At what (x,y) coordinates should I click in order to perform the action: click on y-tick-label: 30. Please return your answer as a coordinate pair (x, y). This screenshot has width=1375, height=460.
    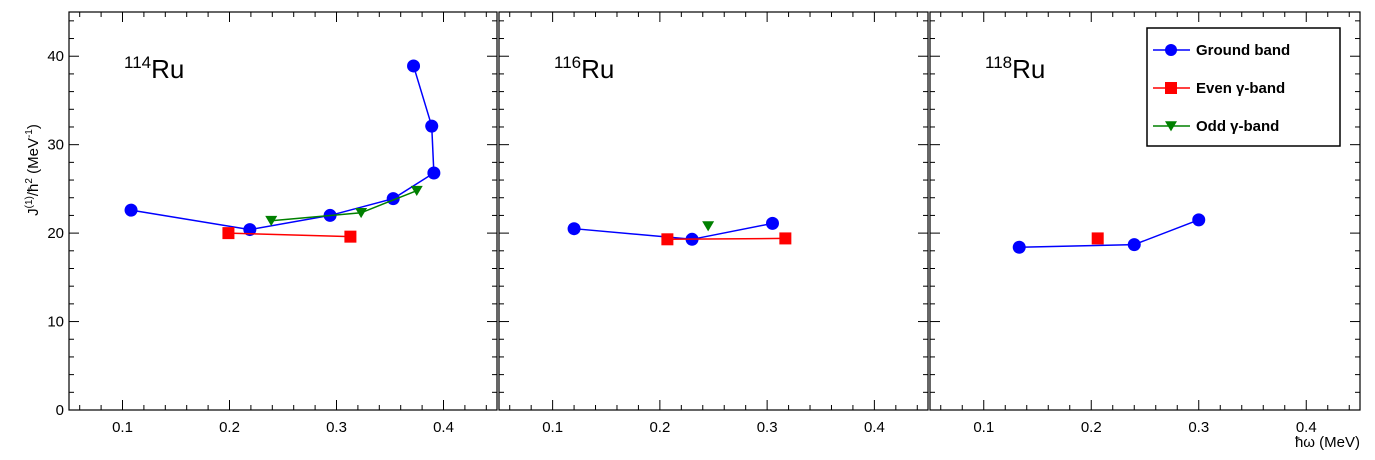
    Looking at the image, I should click on (55, 145).